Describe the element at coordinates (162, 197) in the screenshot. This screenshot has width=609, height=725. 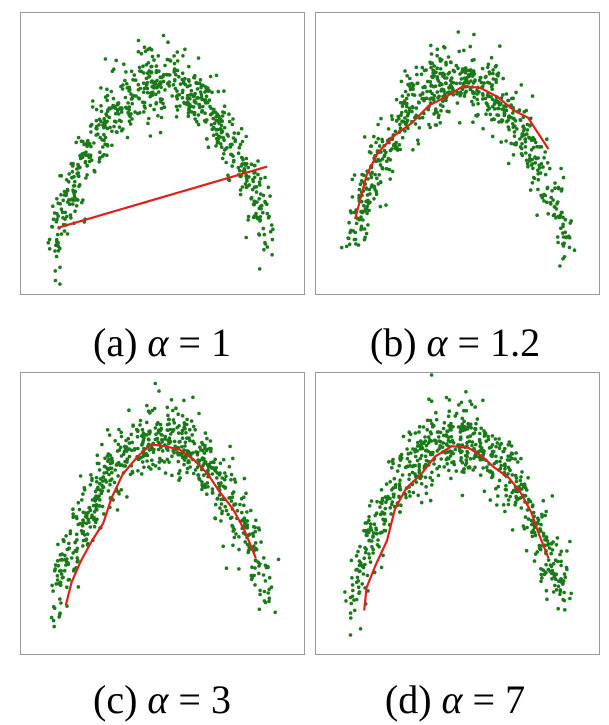
I see `principal-curve-line` at that location.